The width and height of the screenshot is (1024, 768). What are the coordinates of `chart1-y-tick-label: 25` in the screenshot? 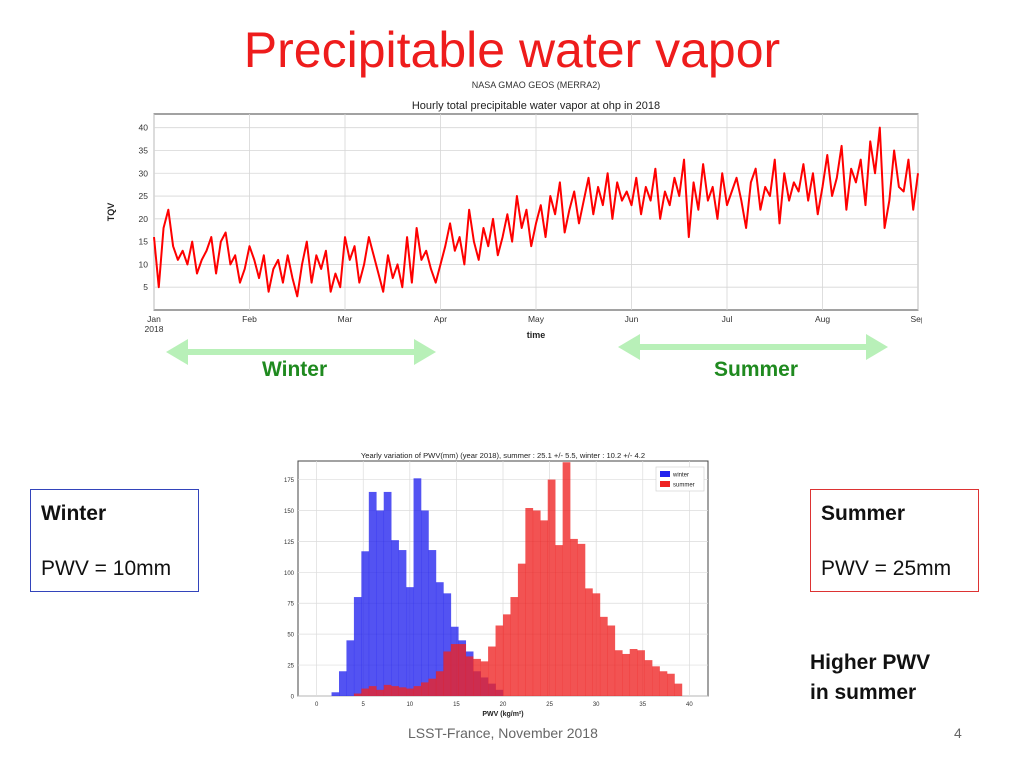 It's located at (144, 196).